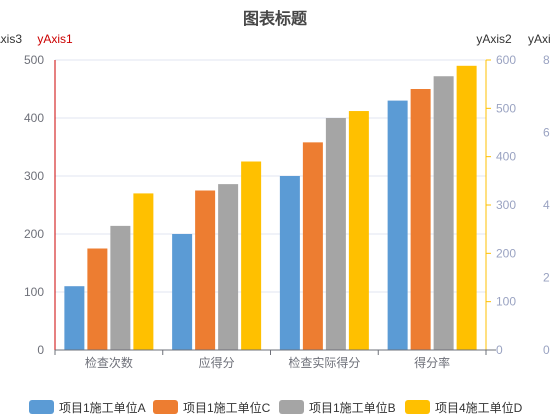 The height and width of the screenshot is (420, 550). What do you see at coordinates (324, 362) in the screenshot?
I see `x-axis-tick-label: 检查实际得分` at bounding box center [324, 362].